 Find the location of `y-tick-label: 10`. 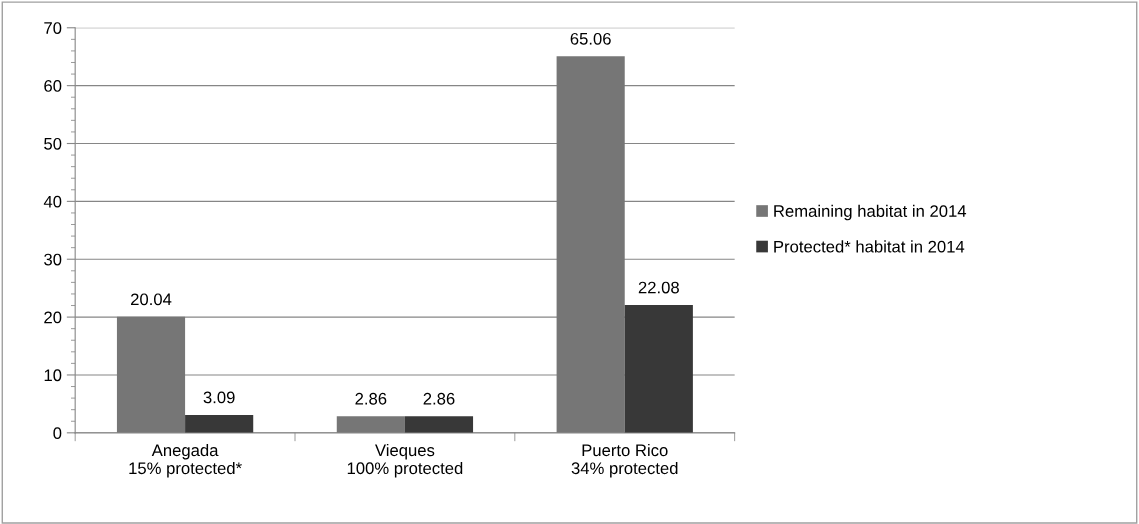

y-tick-label: 10 is located at coordinates (53, 375).